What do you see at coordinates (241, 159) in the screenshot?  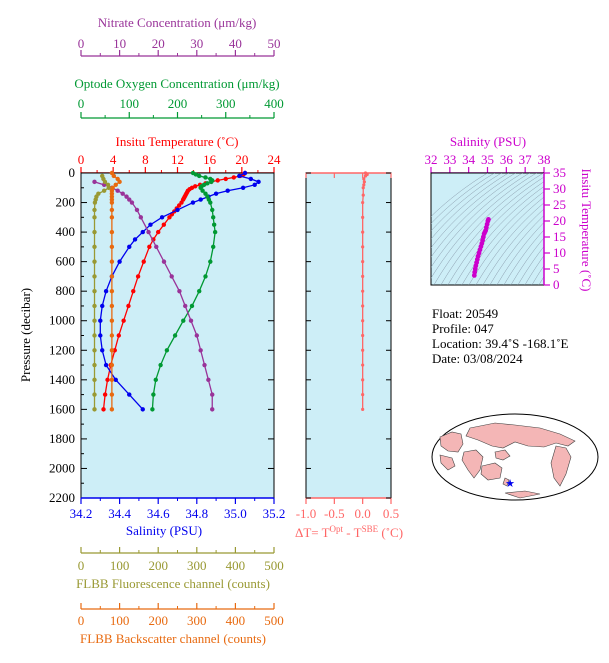 I see `temperature-tick-label: 20` at bounding box center [241, 159].